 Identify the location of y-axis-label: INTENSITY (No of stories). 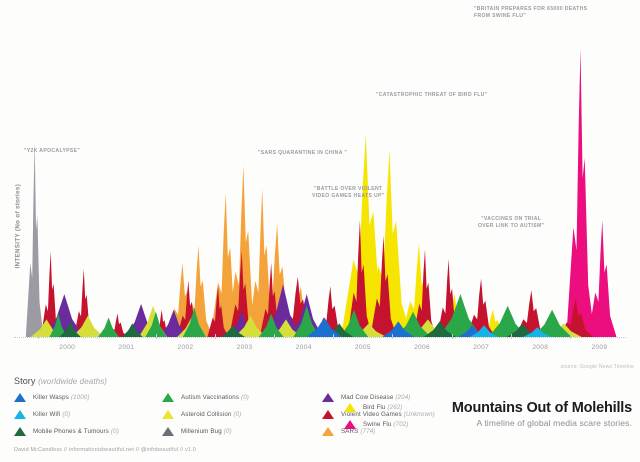
(18, 226).